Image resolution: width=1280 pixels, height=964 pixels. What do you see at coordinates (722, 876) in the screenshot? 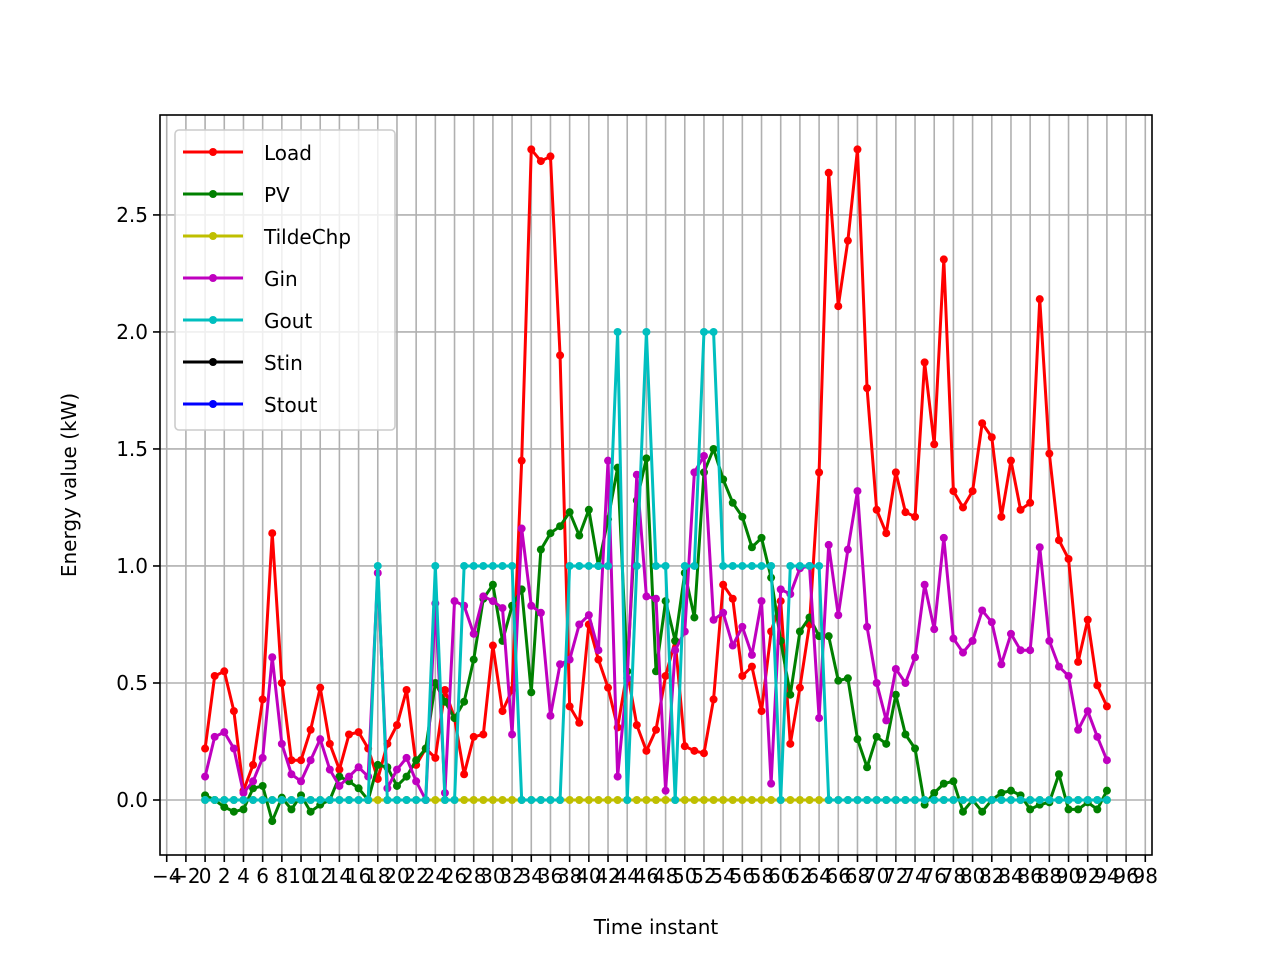
I see `x-tick-label: 54` at bounding box center [722, 876].